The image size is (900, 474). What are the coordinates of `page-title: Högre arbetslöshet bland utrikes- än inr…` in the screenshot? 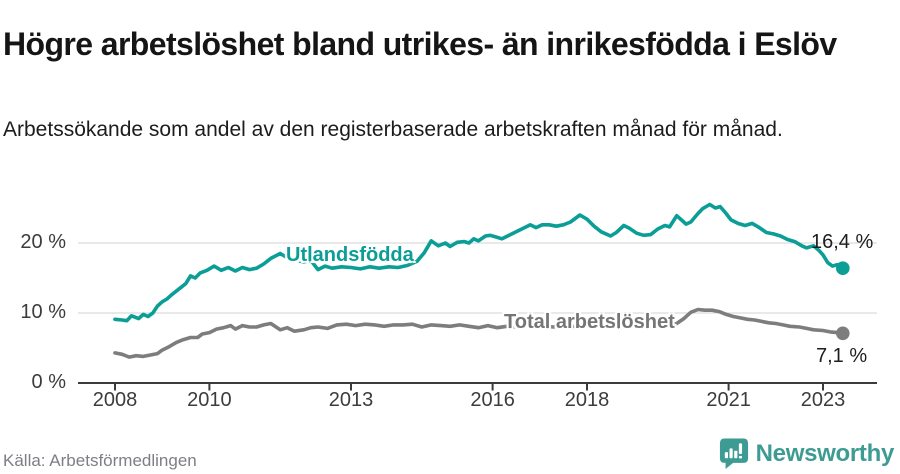 It's located at (420, 44).